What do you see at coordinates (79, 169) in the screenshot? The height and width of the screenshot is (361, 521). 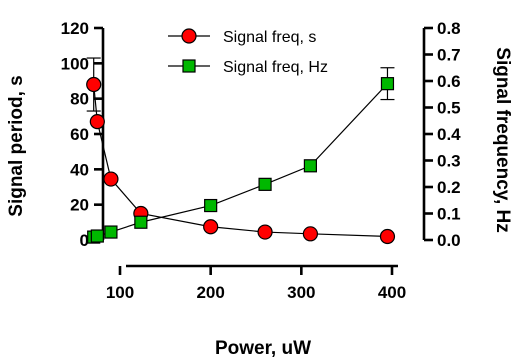 I see `y-tick-label: 40` at bounding box center [79, 169].